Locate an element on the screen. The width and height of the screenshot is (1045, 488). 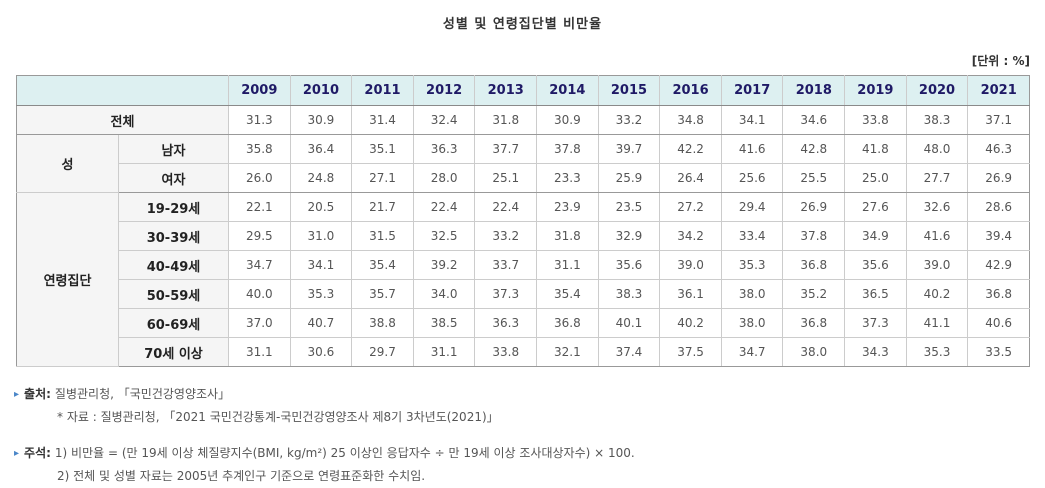
year-header-cell: 2014 is located at coordinates (567, 90).